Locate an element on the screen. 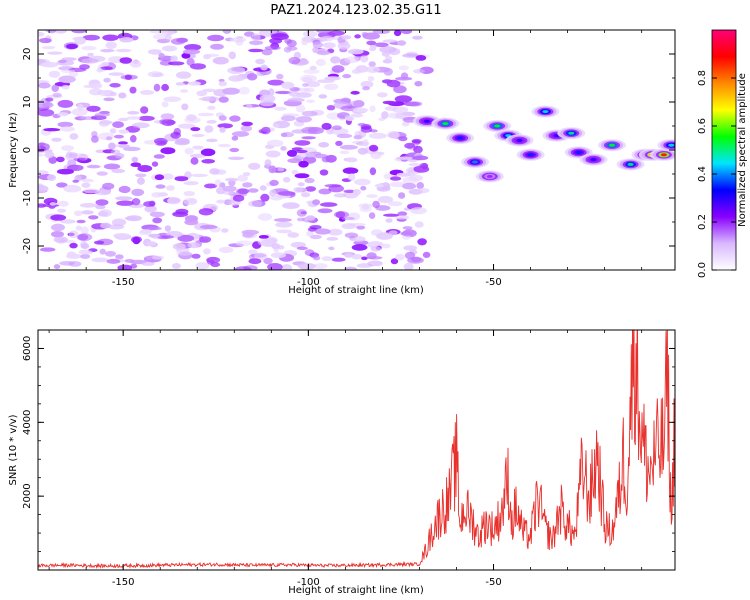 The width and height of the screenshot is (750, 600). colorbar-ticks: 0.0 0.2 0.4 0.6 0.8 is located at coordinates (716, 174).